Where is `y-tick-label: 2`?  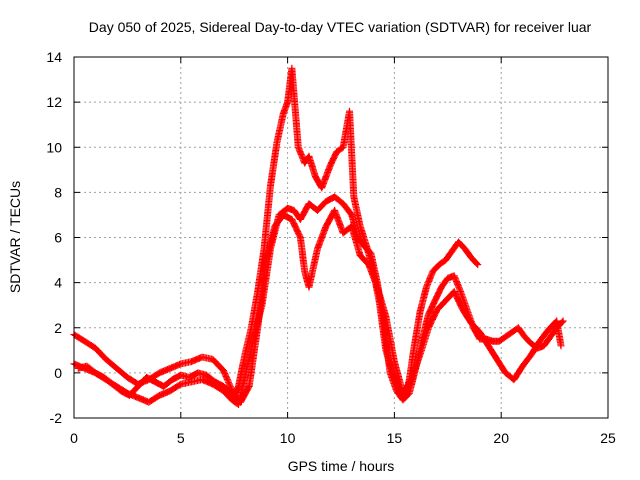 y-tick-label: 2 is located at coordinates (58, 328).